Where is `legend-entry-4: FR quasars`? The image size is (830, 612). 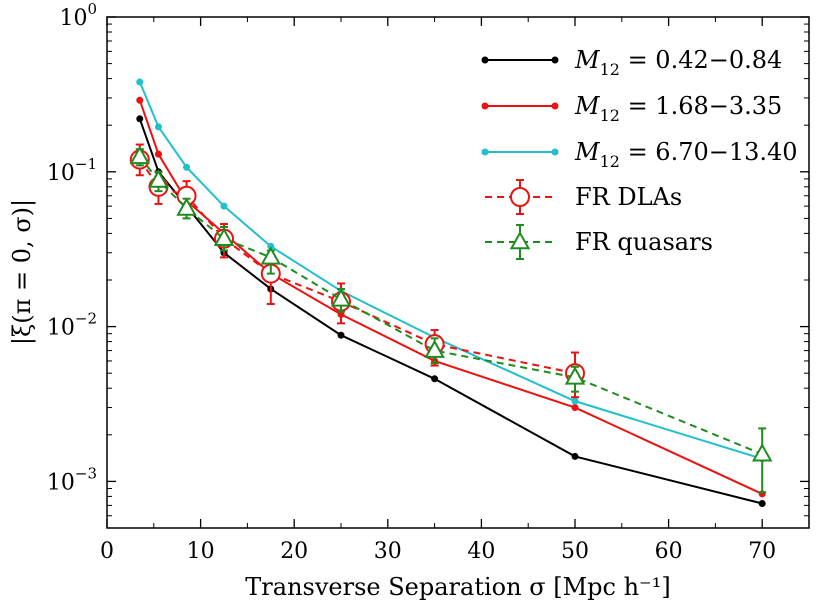
legend-entry-4: FR quasars is located at coordinates (599, 242).